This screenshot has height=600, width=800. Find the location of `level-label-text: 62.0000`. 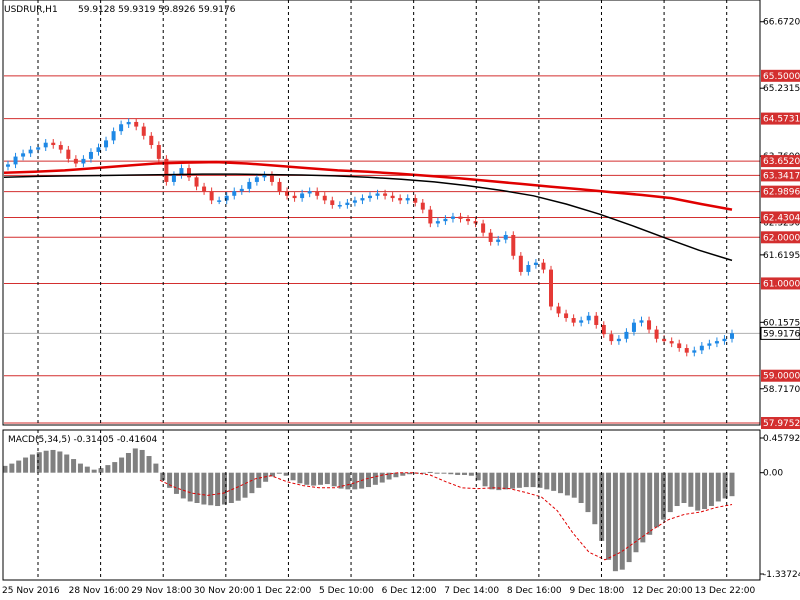

level-label-text: 62.0000 is located at coordinates (781, 238).